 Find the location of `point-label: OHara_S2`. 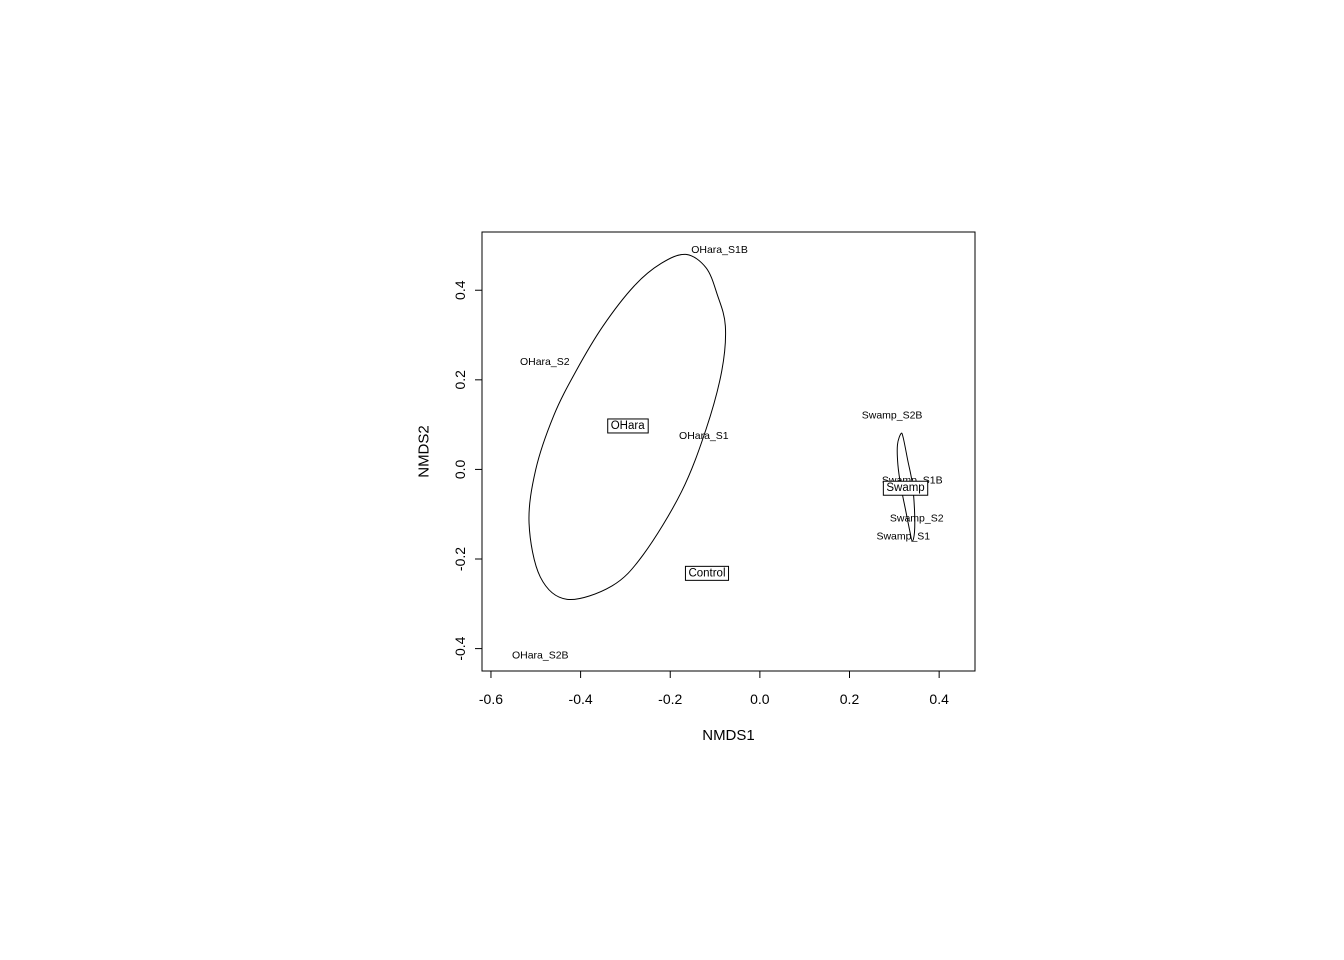

point-label: OHara_S2 is located at coordinates (545, 362).